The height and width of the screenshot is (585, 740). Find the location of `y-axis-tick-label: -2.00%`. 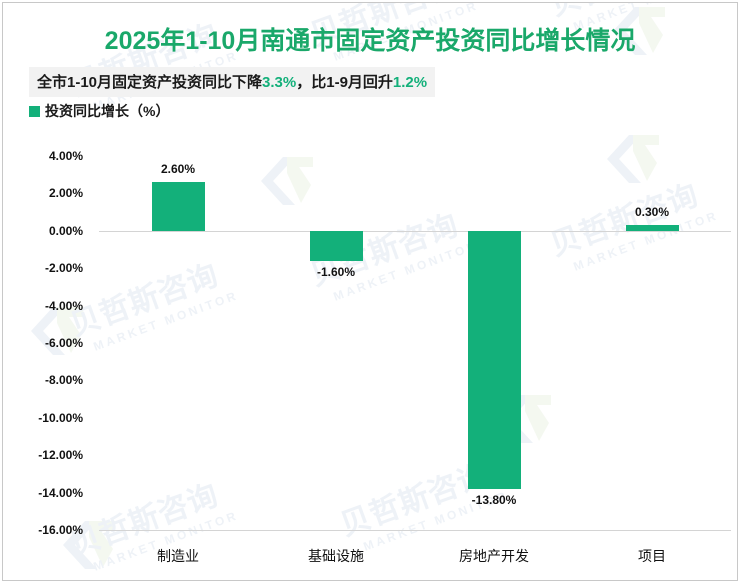

y-axis-tick-label: -2.00% is located at coordinates (63, 268).